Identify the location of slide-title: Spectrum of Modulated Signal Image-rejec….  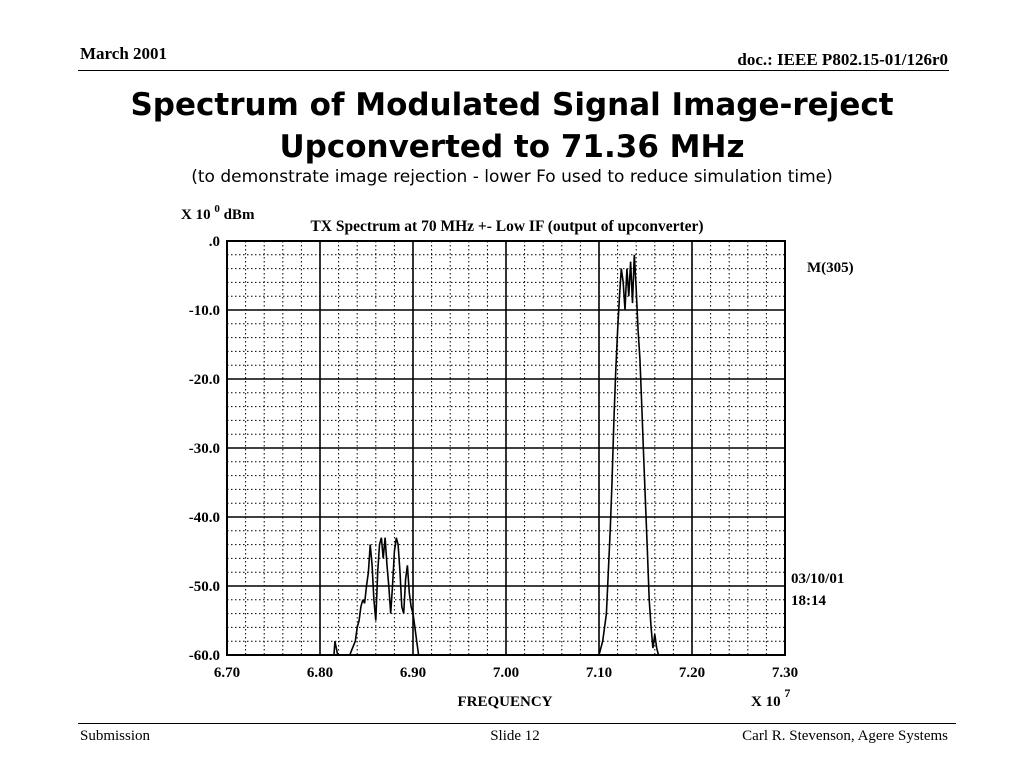
(512, 126).